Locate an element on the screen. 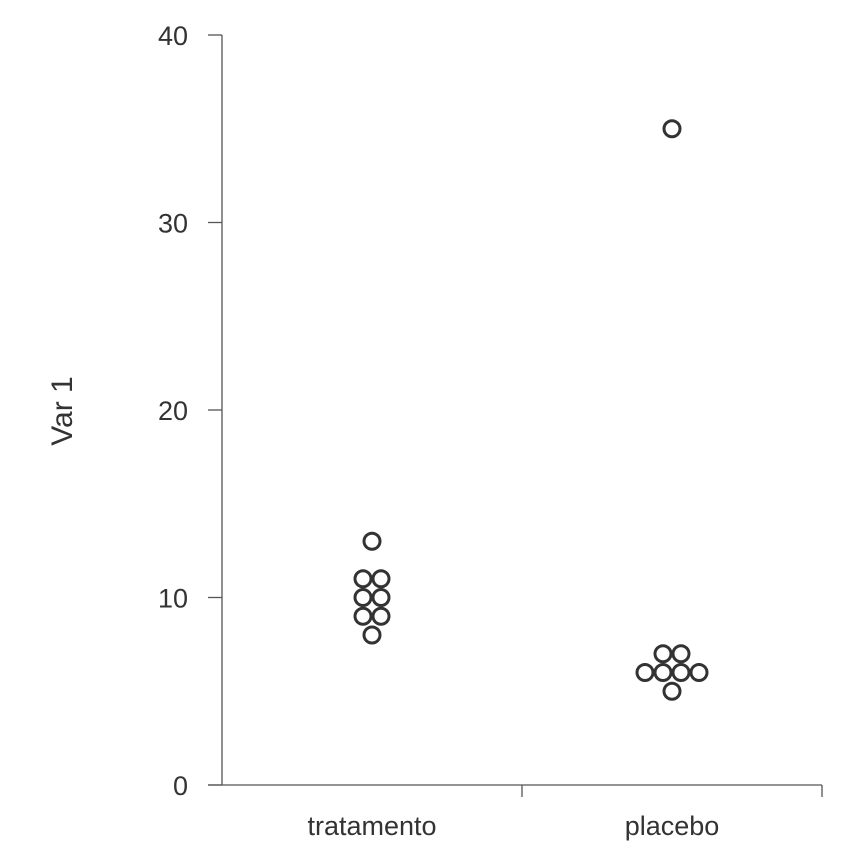  y-tick-label: 40 is located at coordinates (173, 36).